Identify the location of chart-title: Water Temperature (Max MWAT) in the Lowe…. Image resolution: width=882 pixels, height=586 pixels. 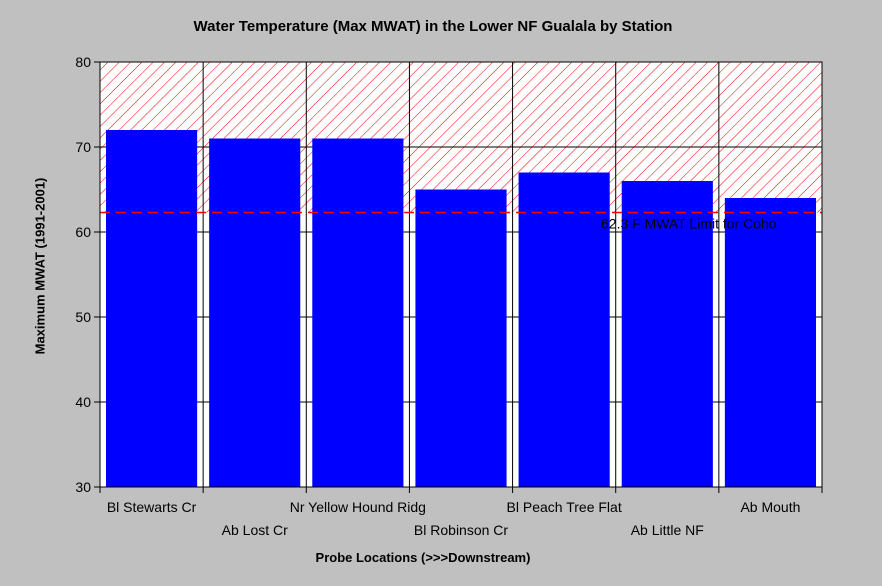
(433, 26).